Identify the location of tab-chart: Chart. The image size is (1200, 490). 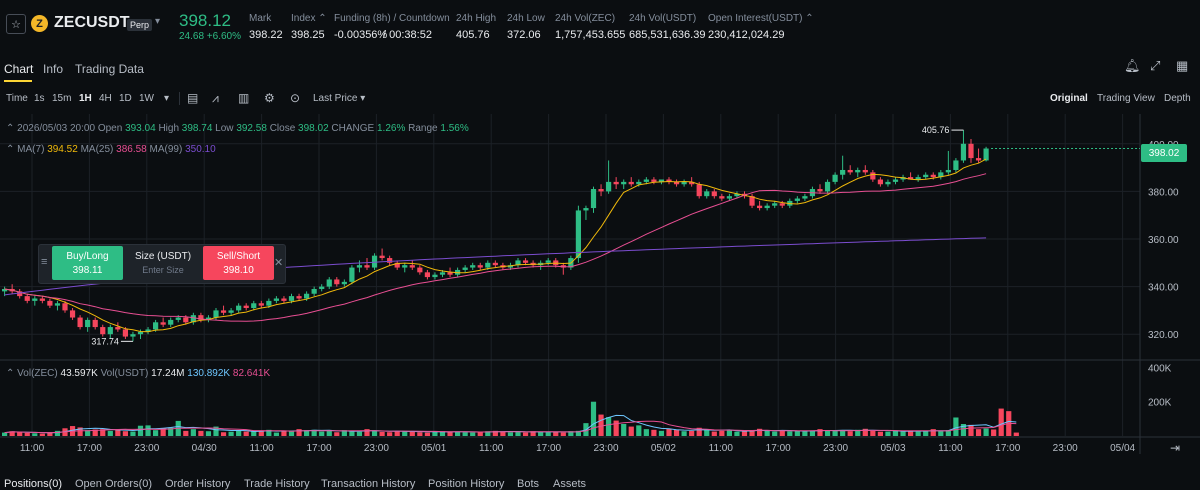
(19, 69).